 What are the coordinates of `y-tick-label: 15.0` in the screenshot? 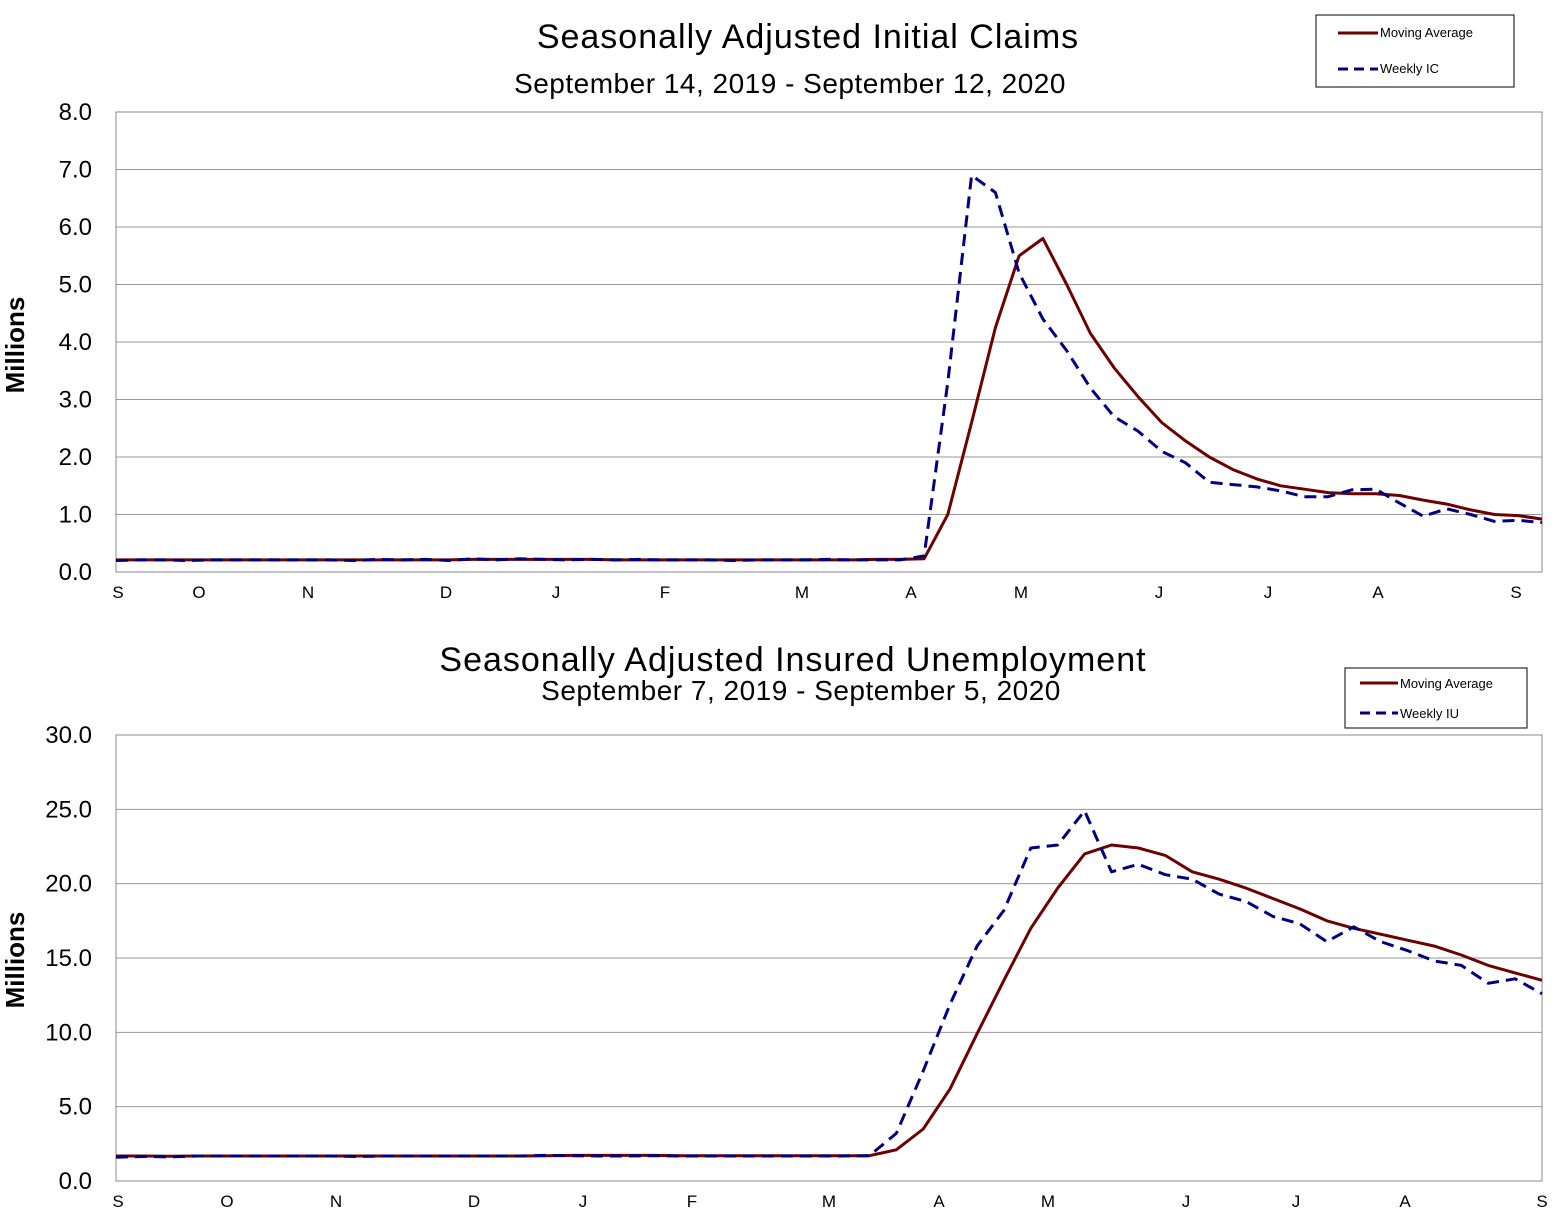 It's located at (68, 958).